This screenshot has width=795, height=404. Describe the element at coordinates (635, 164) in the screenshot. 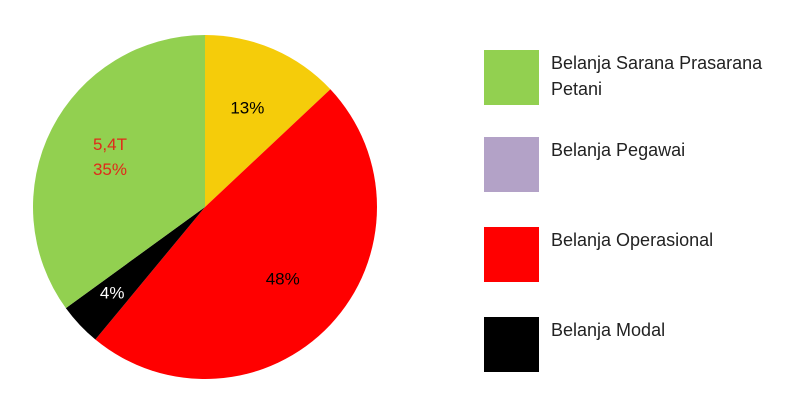

I see `legend-item: Belanja Pegawai` at that location.